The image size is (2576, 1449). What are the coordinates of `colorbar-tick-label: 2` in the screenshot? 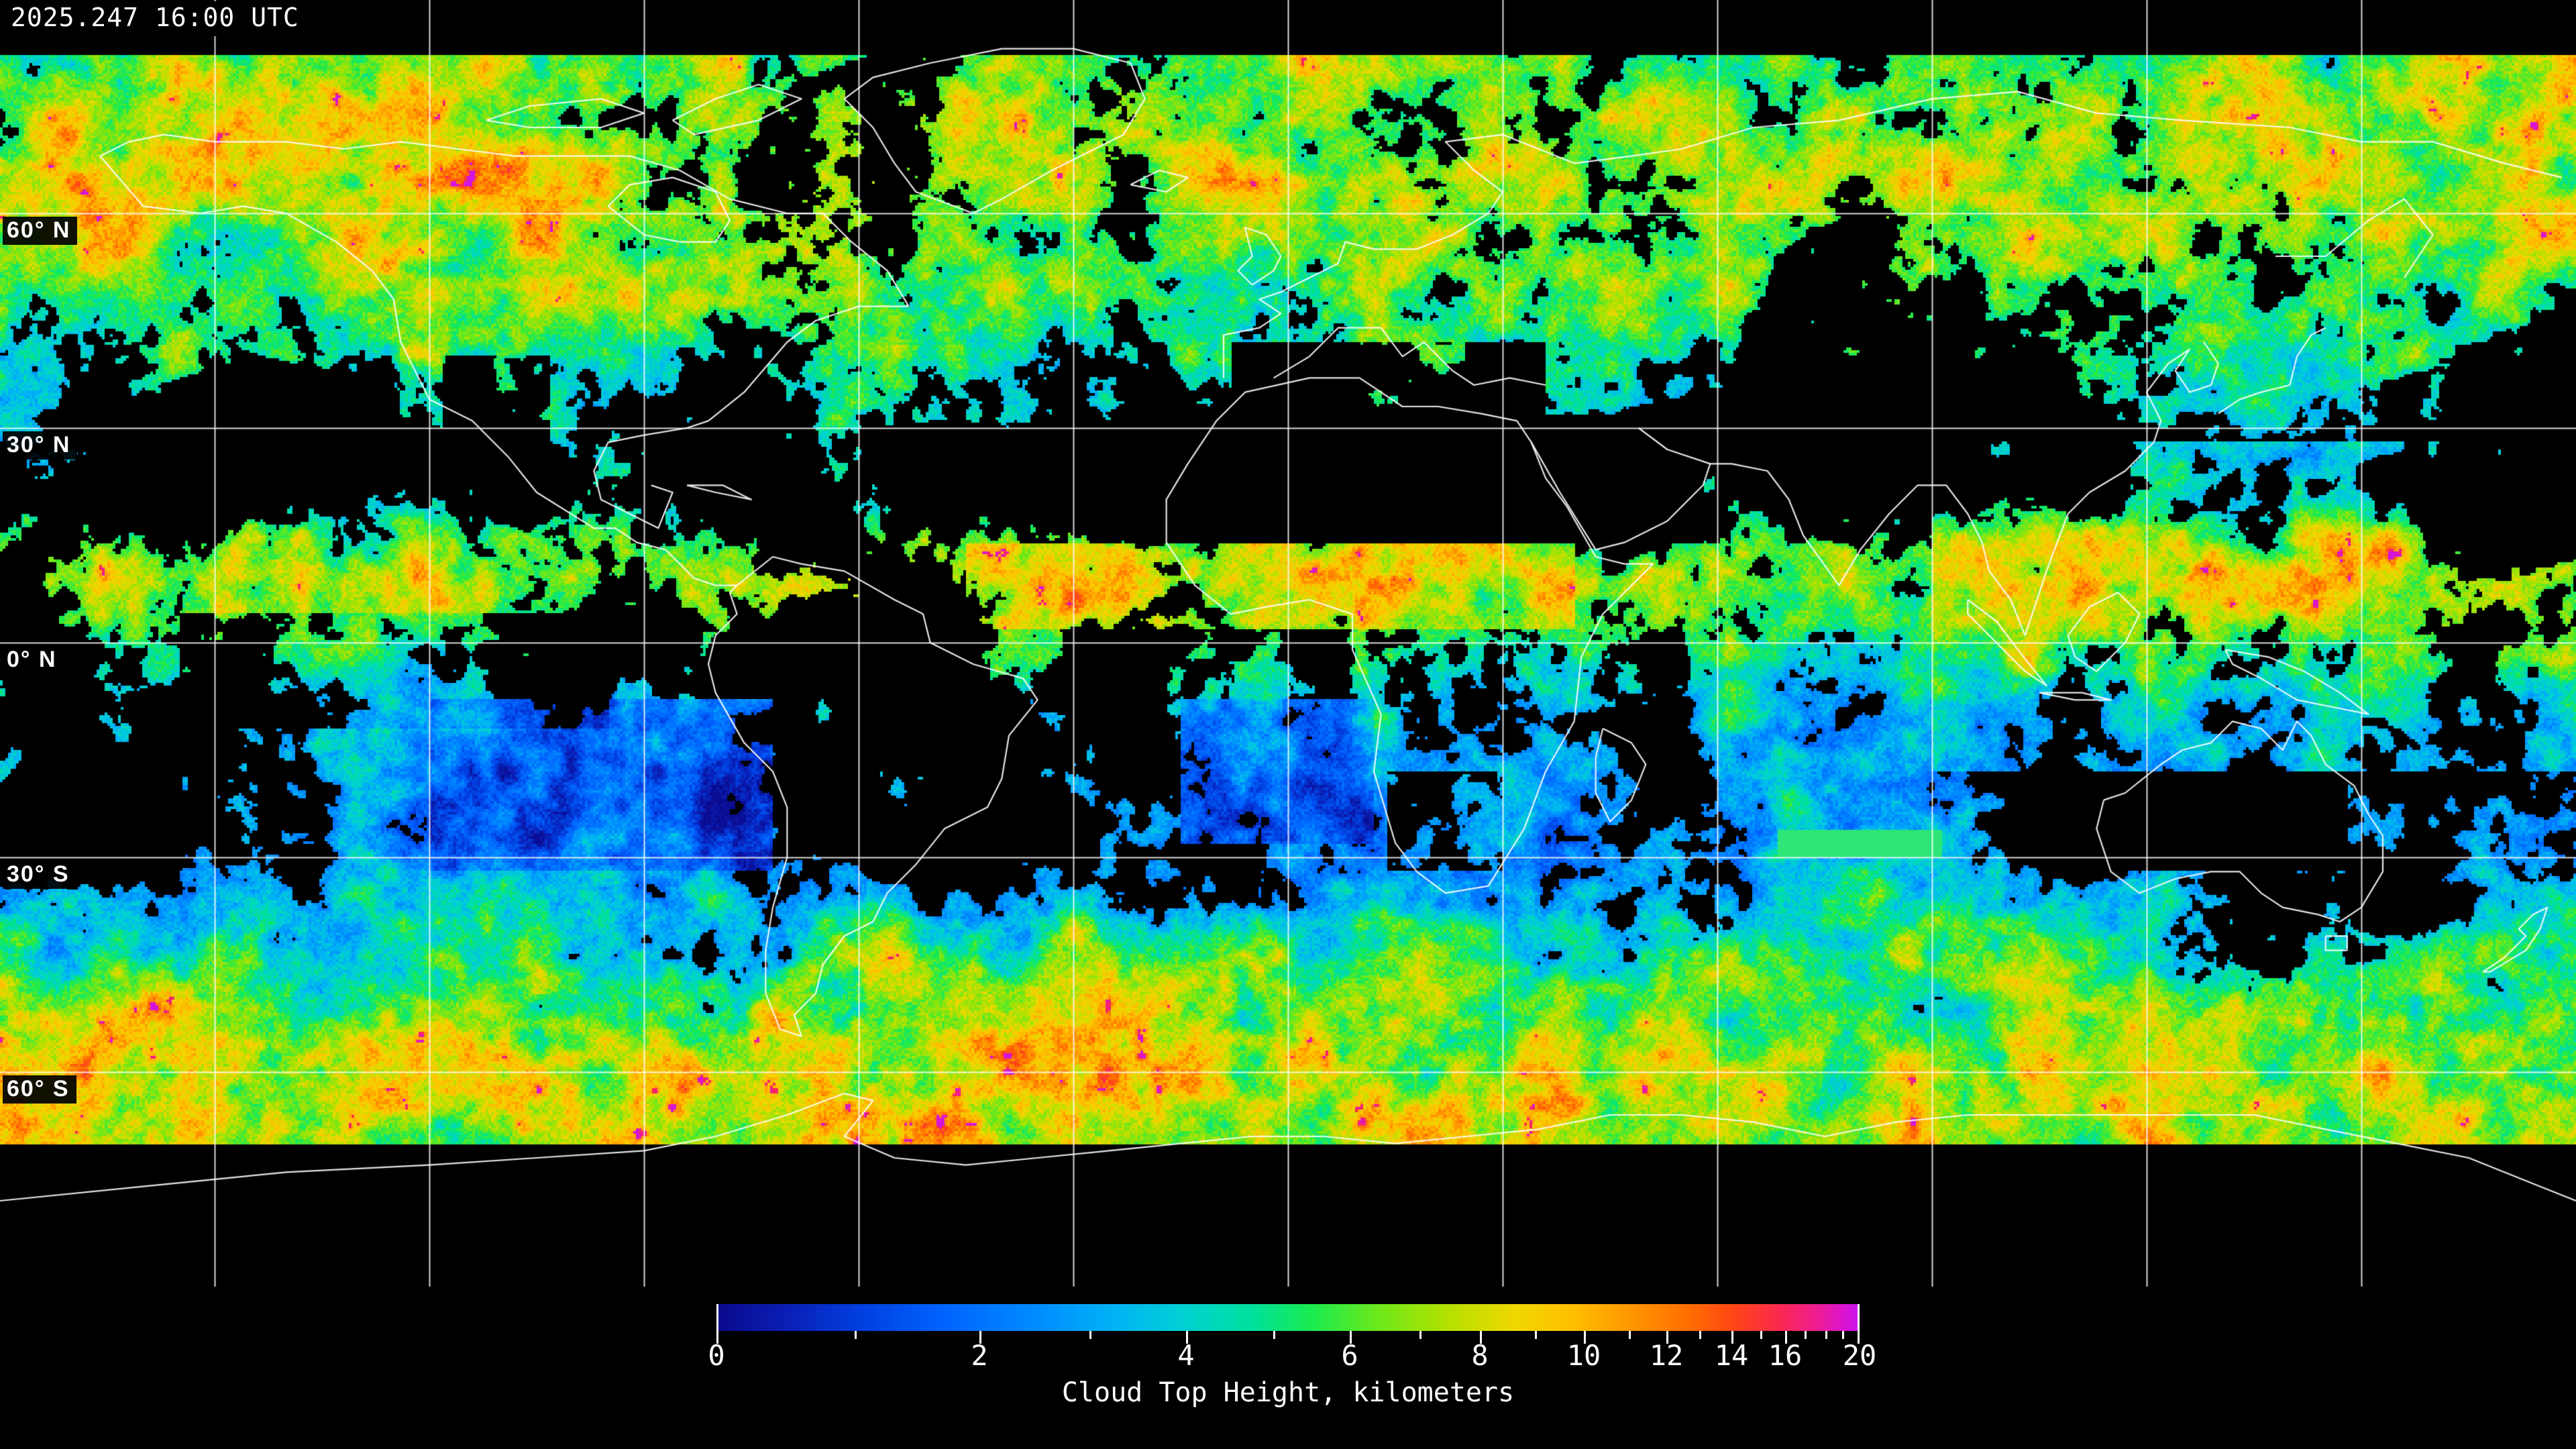 It's located at (979, 1355).